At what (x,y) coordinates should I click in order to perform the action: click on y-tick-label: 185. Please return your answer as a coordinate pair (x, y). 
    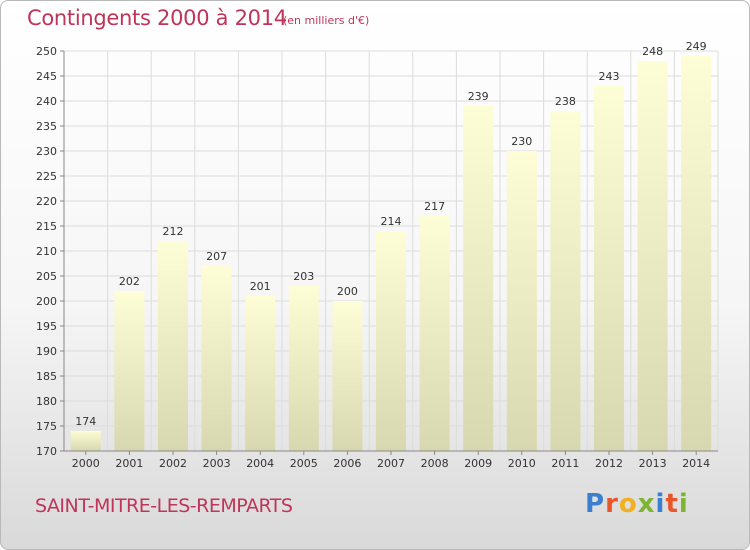
    Looking at the image, I should click on (46, 376).